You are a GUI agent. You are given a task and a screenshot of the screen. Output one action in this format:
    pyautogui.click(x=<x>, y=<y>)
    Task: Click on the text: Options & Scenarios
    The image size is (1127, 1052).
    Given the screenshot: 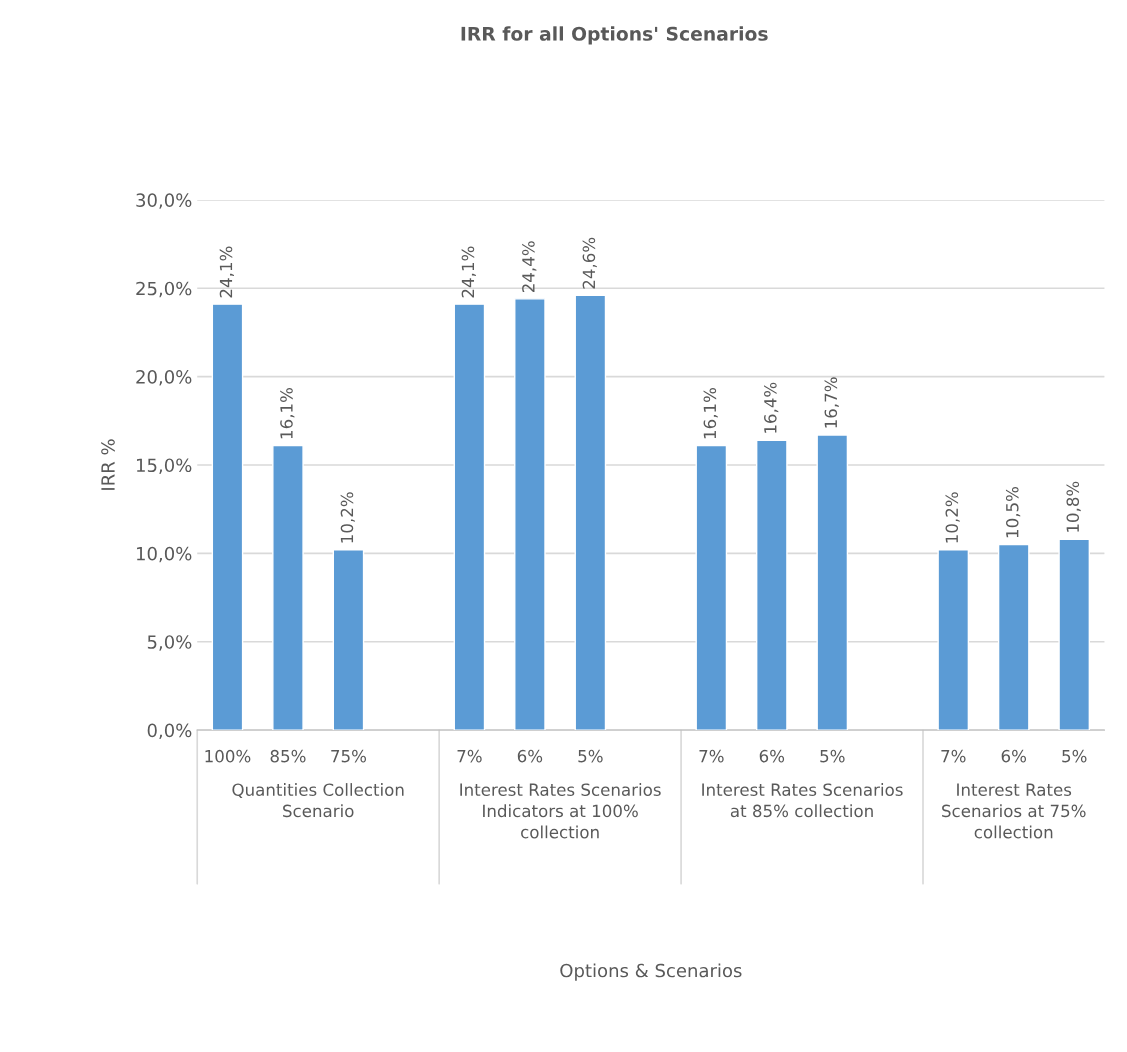 What is the action you would take?
    pyautogui.click(x=651, y=972)
    